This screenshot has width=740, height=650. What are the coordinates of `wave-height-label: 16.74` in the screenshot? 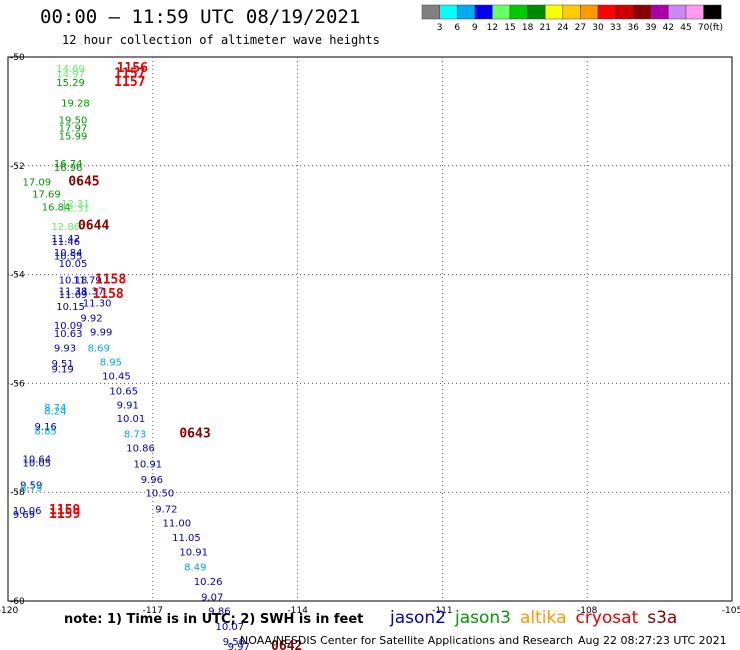 It's located at (68, 164).